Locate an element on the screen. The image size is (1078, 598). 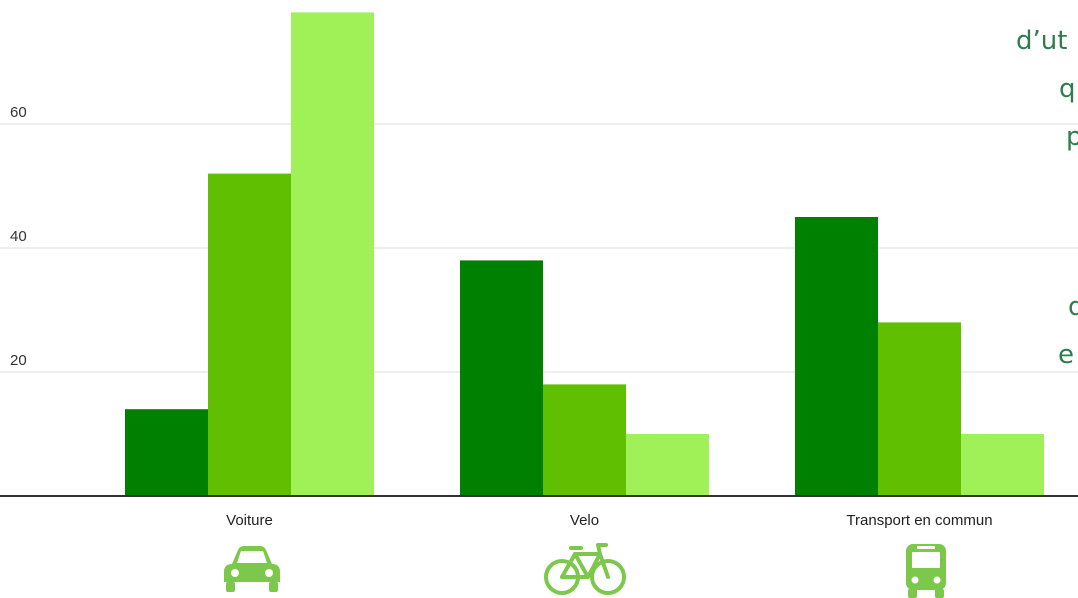
y-tick-label: 40 is located at coordinates (18, 236).